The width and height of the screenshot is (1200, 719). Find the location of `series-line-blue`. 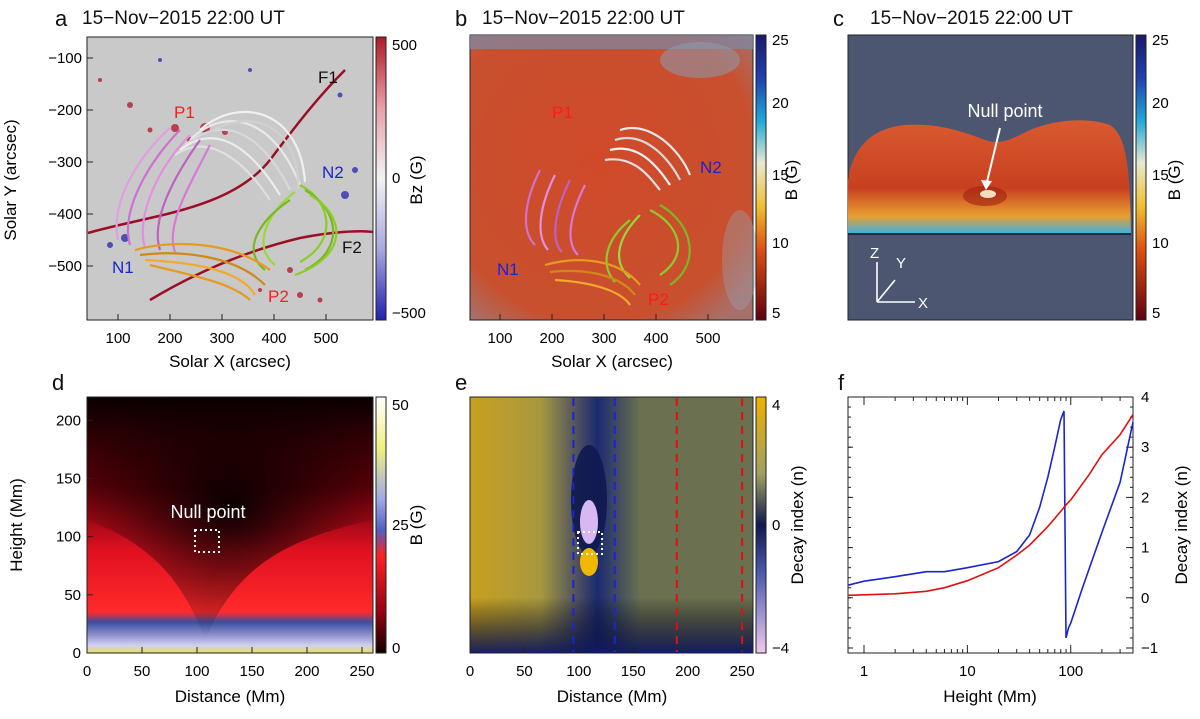

series-line-blue is located at coordinates (990, 524).